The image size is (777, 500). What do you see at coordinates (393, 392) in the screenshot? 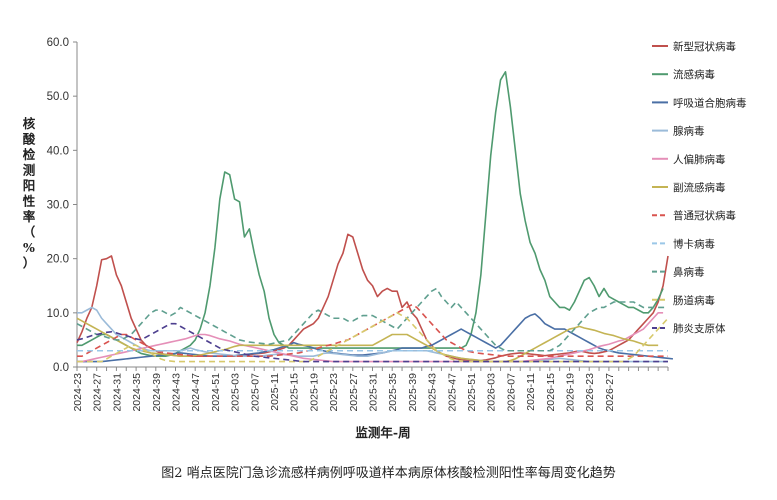
I see `x-tick-label: 2025-35` at bounding box center [393, 392].